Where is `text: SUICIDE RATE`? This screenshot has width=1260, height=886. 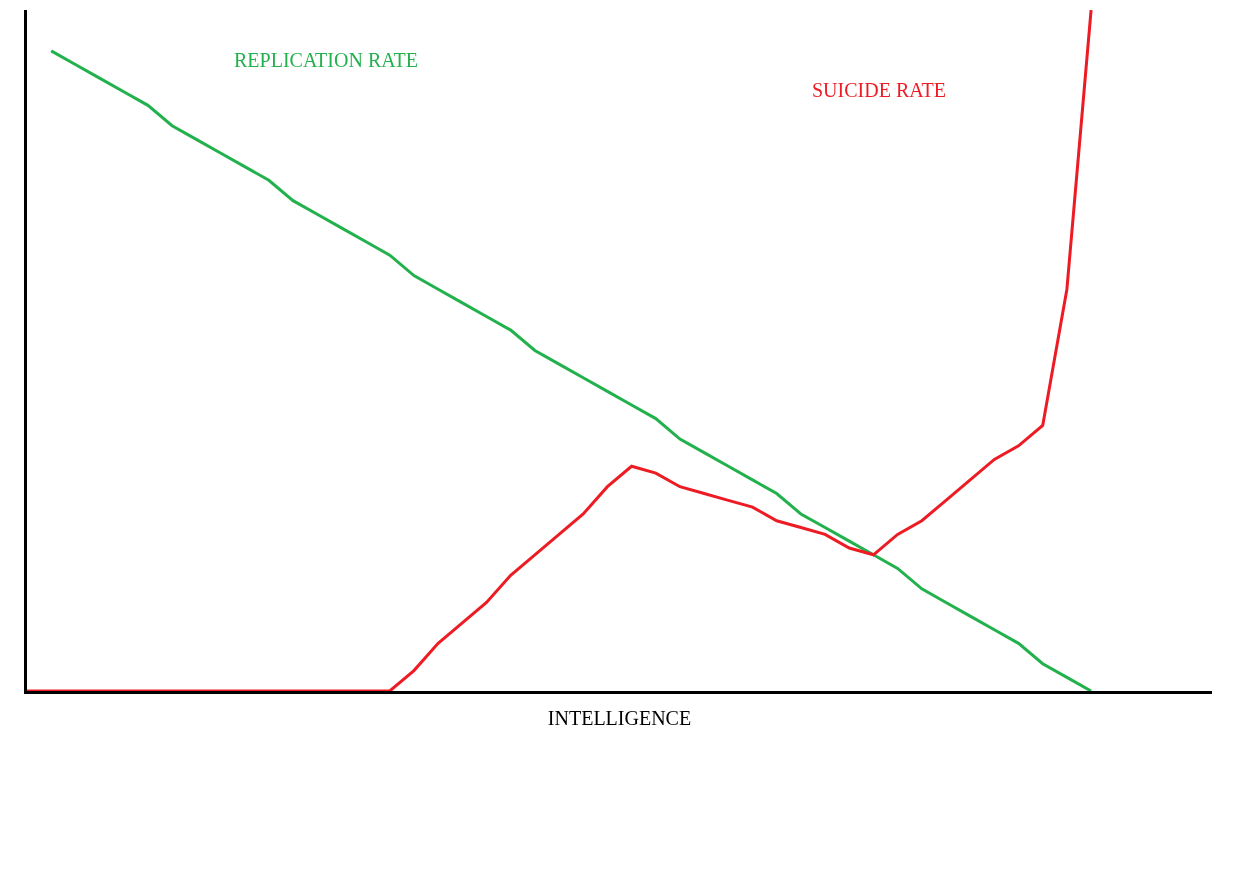 text: SUICIDE RATE is located at coordinates (879, 90).